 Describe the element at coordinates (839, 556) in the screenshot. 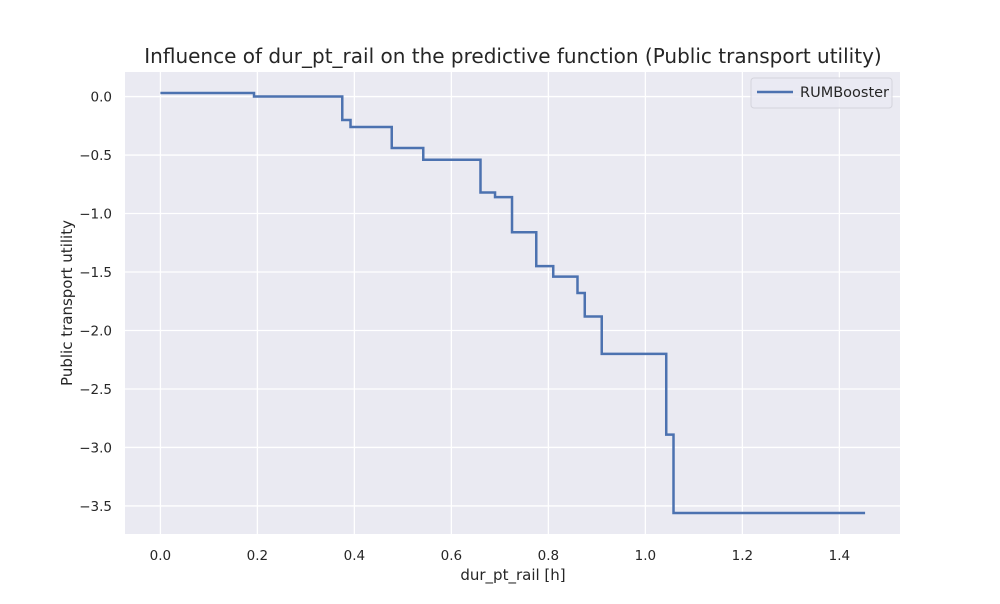

I see `x-tick-label: 1.4` at that location.